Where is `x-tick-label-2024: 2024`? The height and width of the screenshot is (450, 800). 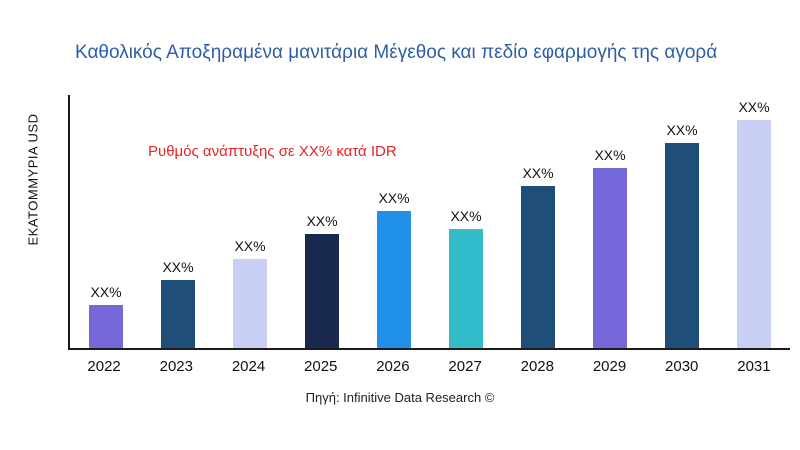 x-tick-label-2024: 2024 is located at coordinates (248, 366).